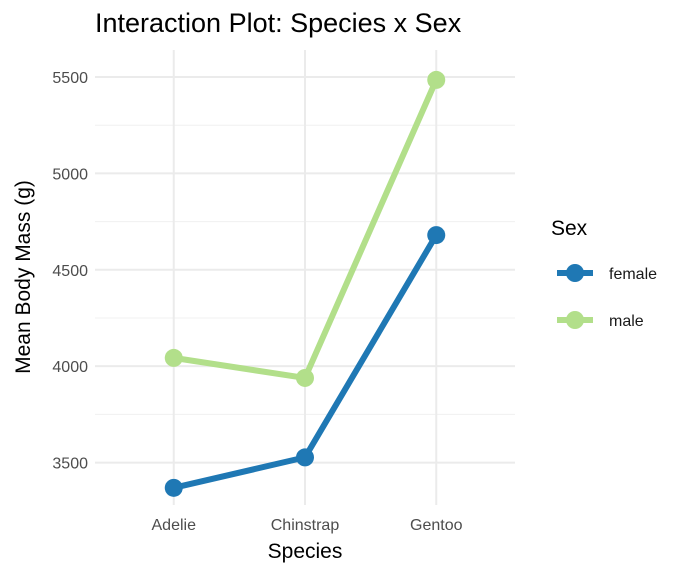  I want to click on y-axis-ticks: 3500 4000 4500 5000 5500, so click(70, 271).